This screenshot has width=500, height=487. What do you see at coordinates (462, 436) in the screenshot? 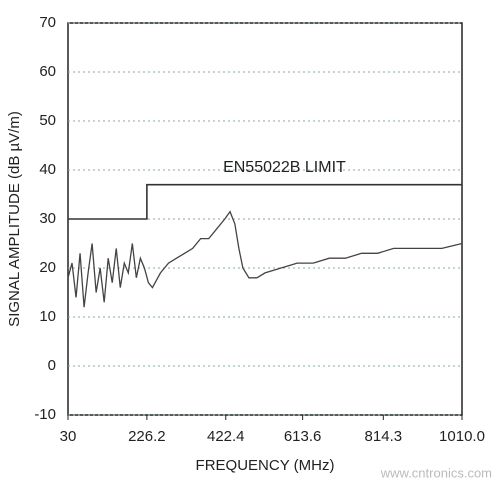
I see `x-tick-label: 1010.0` at bounding box center [462, 436].